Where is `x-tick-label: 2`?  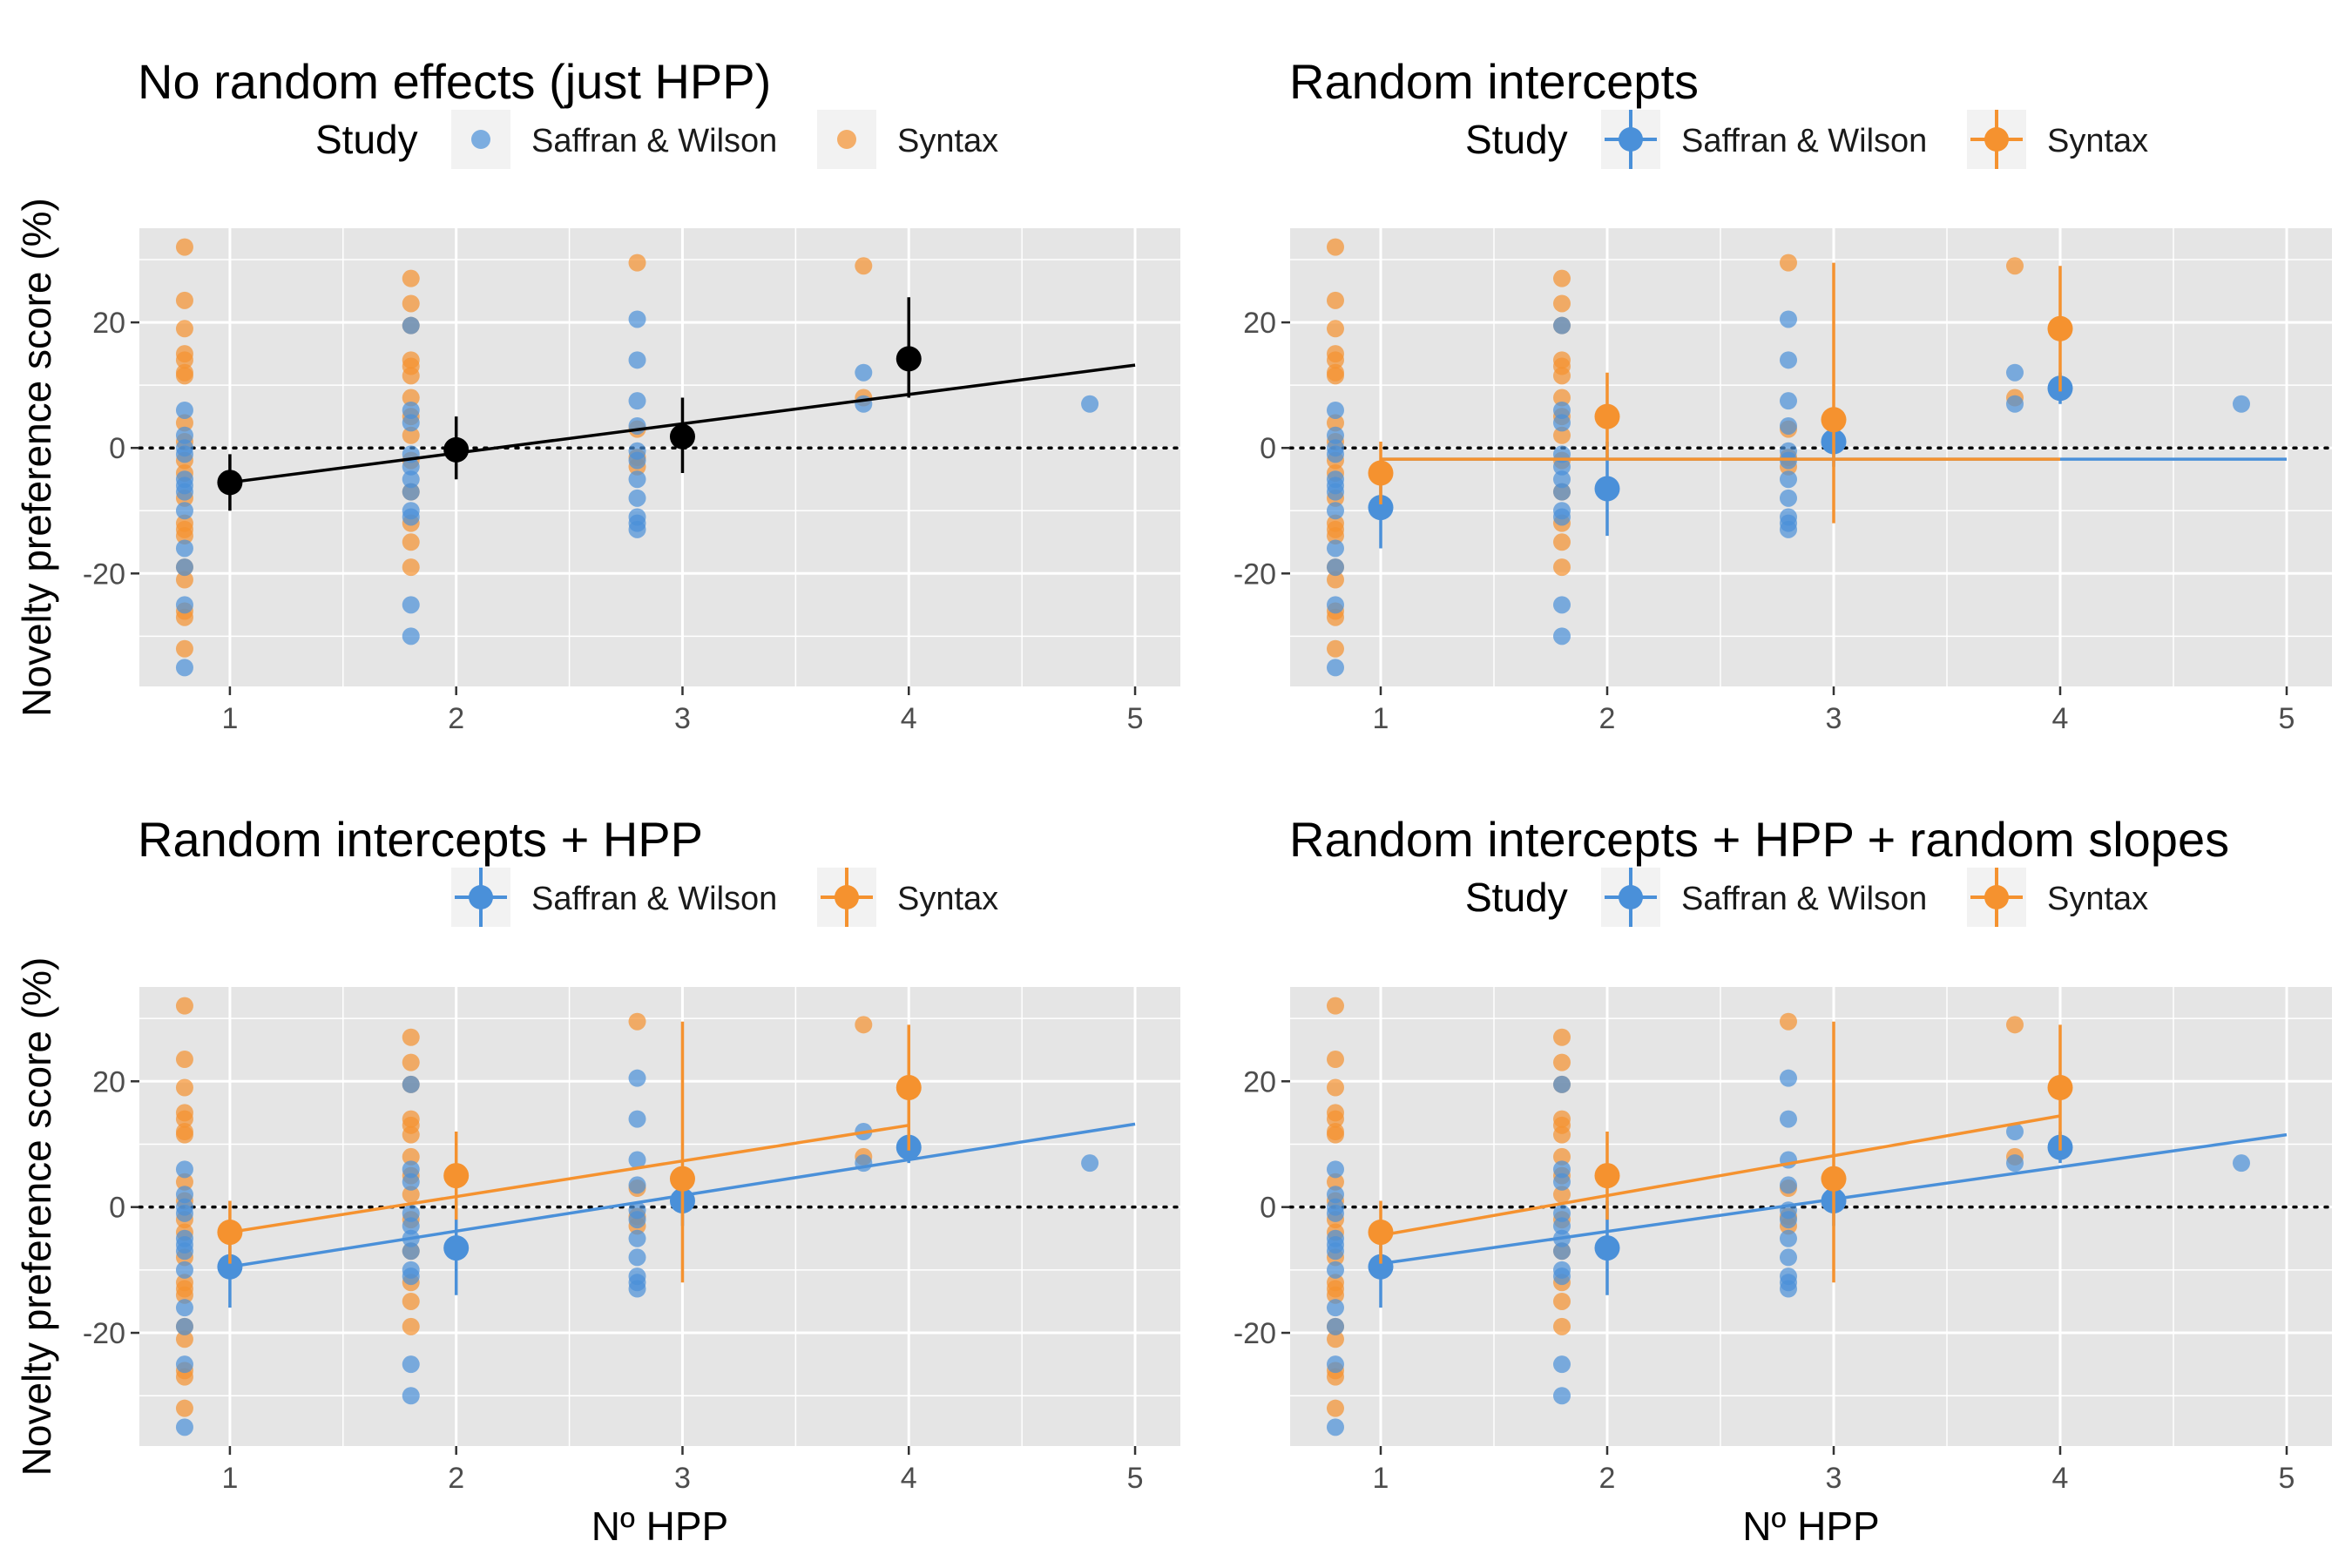 x-tick-label: 2 is located at coordinates (1607, 1478).